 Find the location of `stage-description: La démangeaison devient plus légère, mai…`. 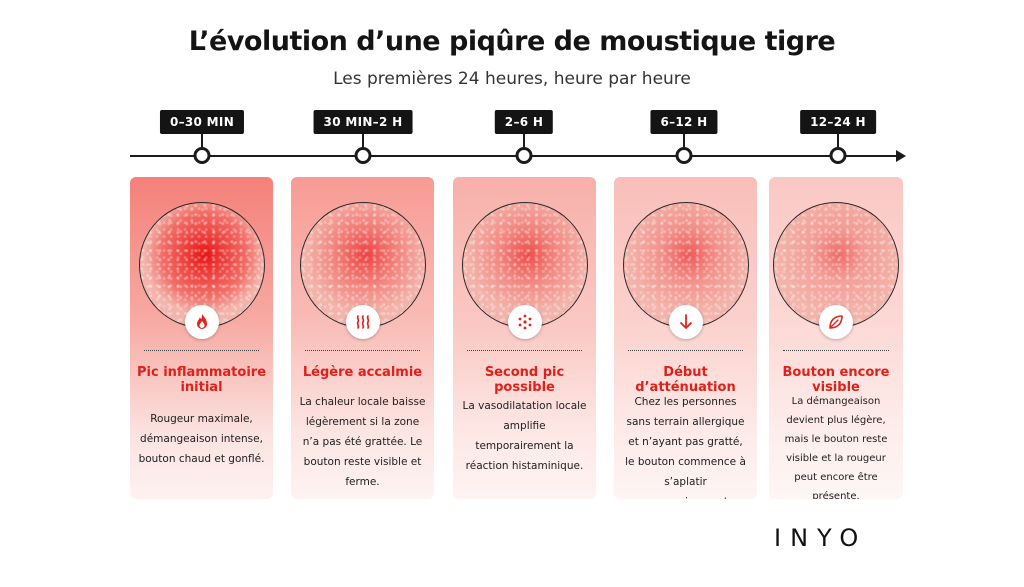

stage-description: La démangeaison devient plus légère, mai… is located at coordinates (836, 447).